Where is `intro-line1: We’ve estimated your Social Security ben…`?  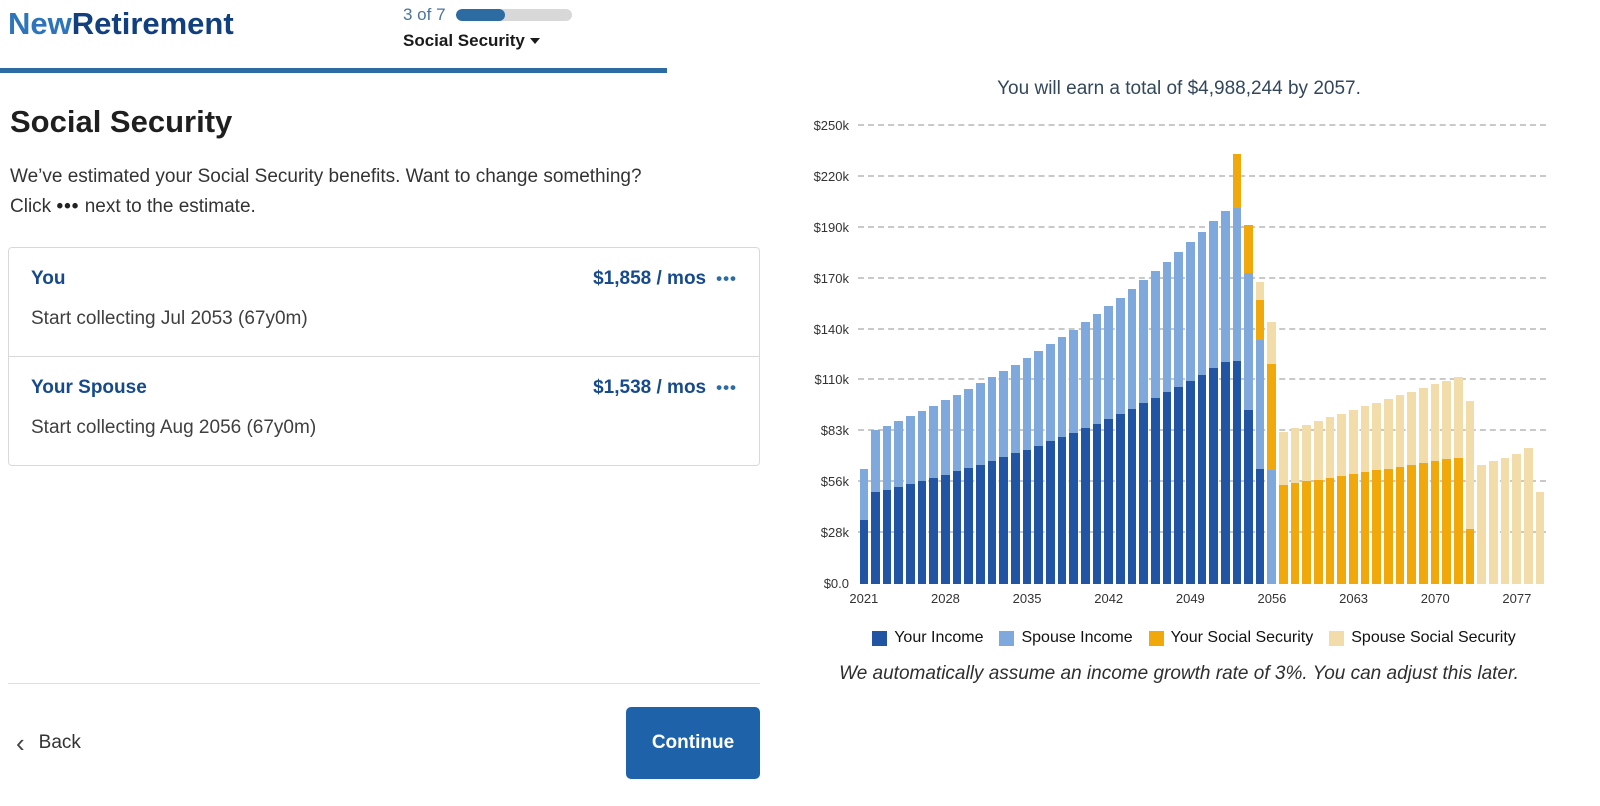 intro-line1: We’ve estimated your Social Security ben… is located at coordinates (326, 176).